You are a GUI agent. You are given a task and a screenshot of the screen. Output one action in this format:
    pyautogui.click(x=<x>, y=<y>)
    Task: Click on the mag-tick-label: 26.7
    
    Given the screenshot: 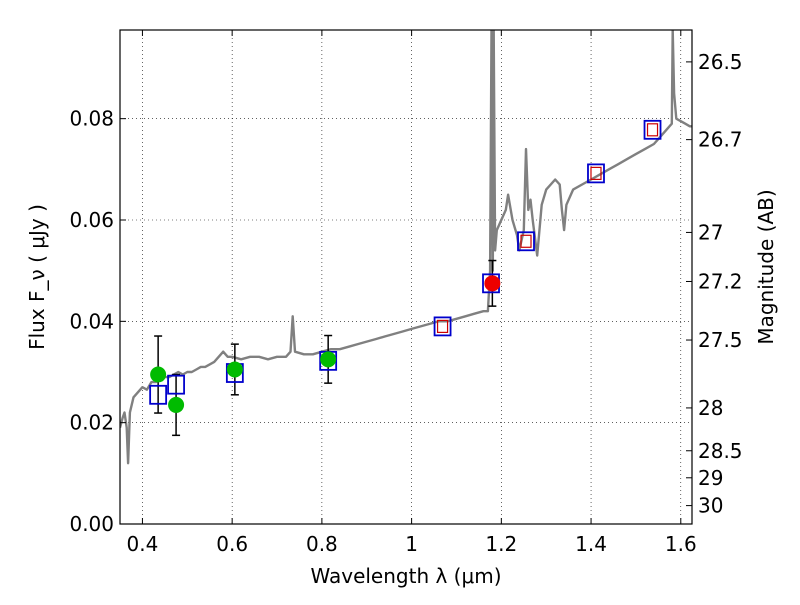 What is the action you would take?
    pyautogui.click(x=720, y=140)
    